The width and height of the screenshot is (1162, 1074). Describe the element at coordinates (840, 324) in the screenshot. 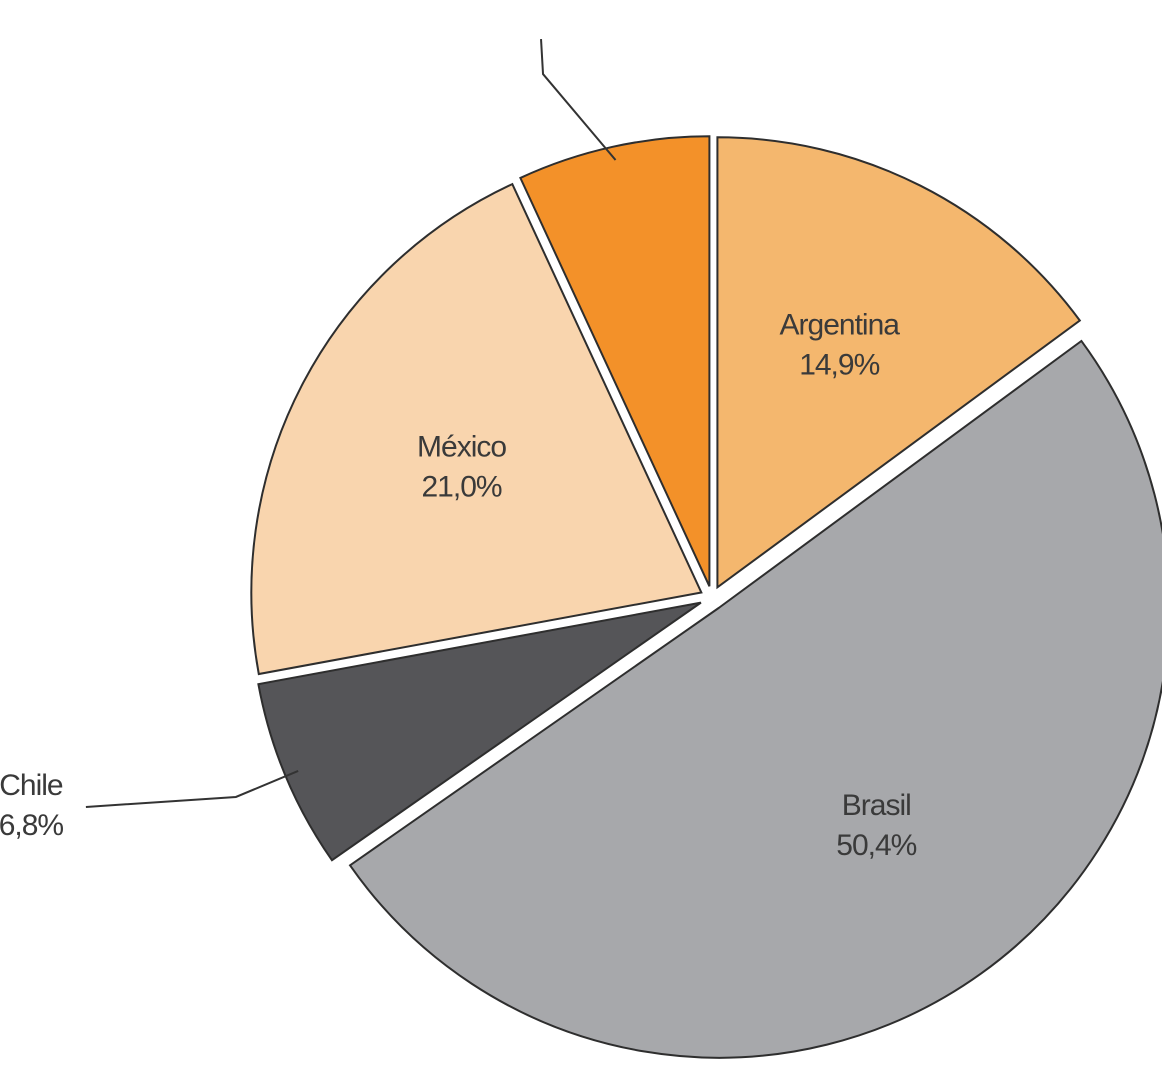

I see `slice-label: Argentina` at that location.